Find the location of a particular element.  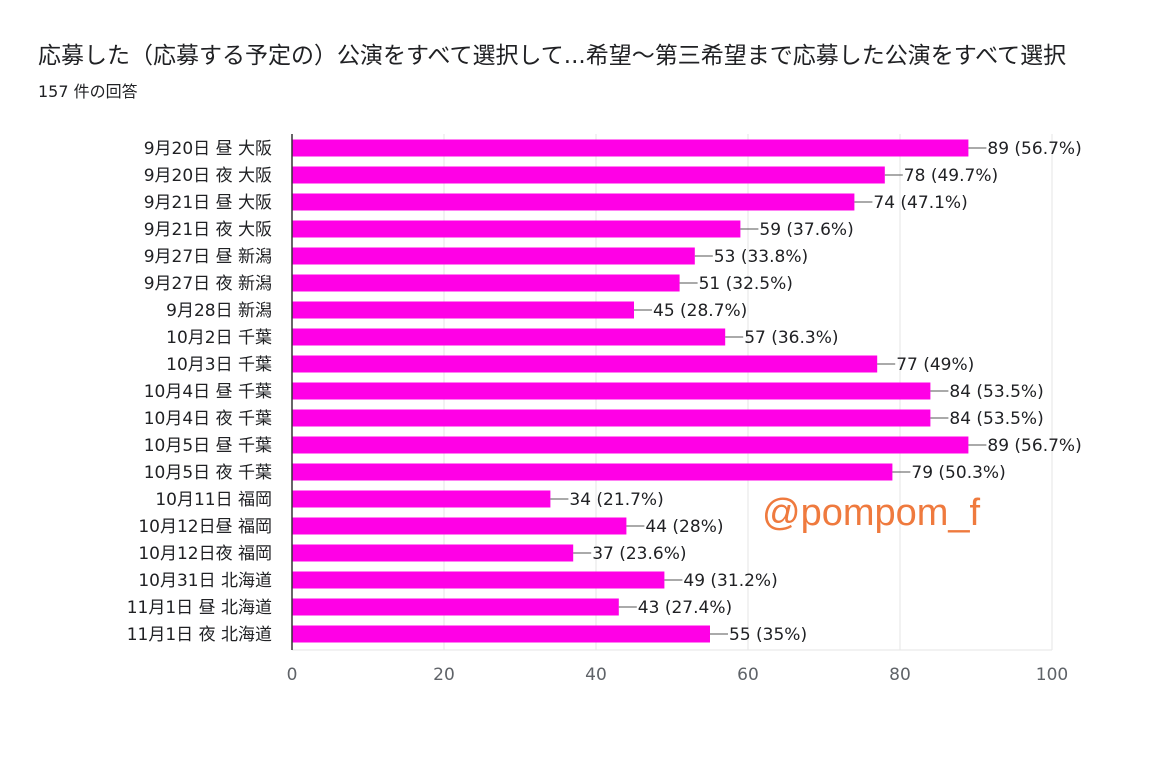

category-label: 10月12日夜 福岡 is located at coordinates (205, 554).